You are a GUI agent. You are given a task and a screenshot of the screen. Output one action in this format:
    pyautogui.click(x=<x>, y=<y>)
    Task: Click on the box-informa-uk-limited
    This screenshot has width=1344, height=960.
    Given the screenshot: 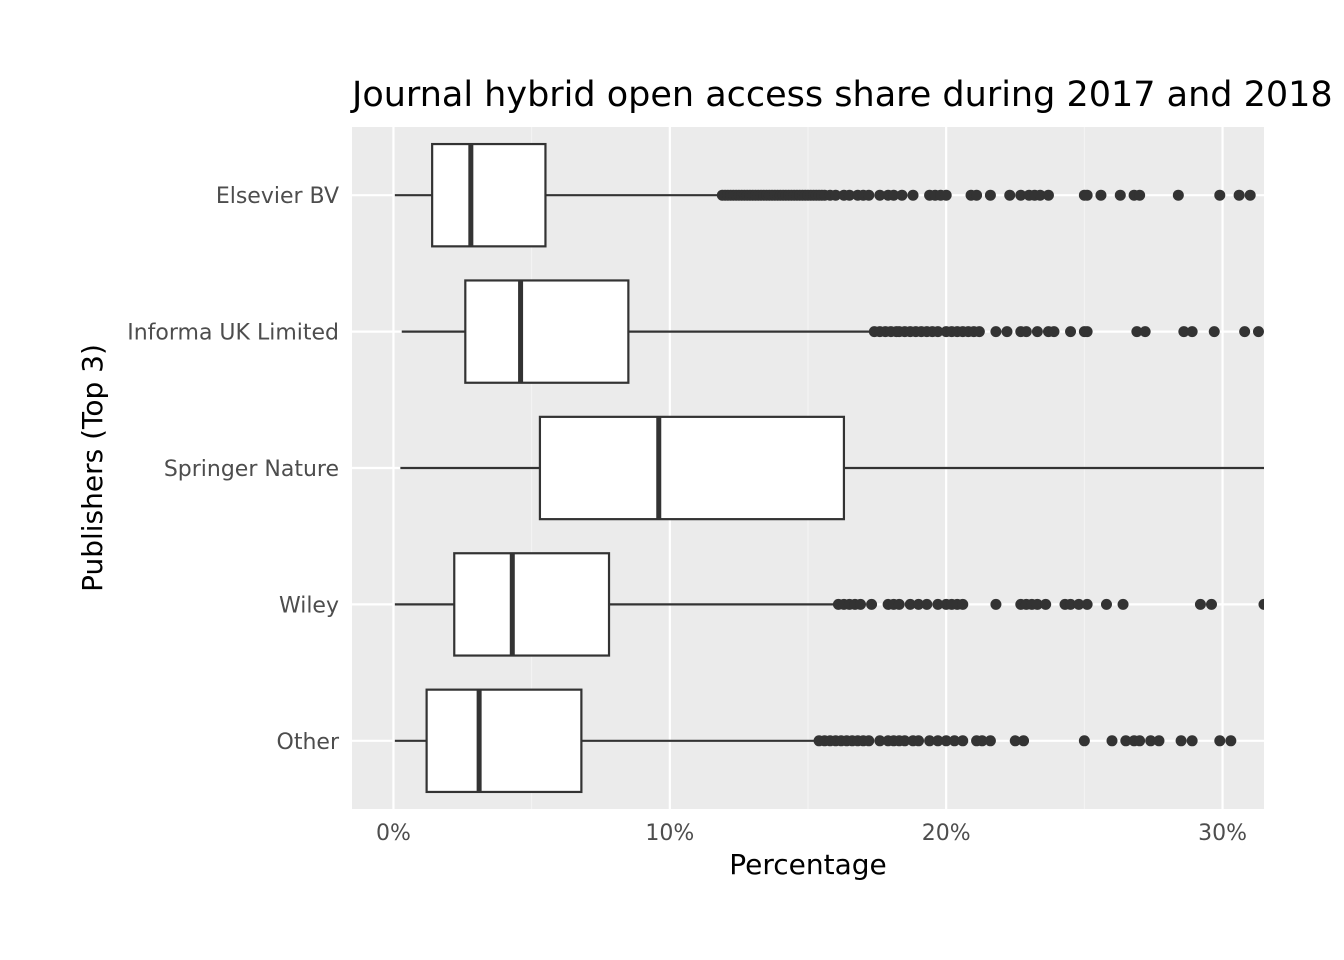 What is the action you would take?
    pyautogui.click(x=832, y=331)
    